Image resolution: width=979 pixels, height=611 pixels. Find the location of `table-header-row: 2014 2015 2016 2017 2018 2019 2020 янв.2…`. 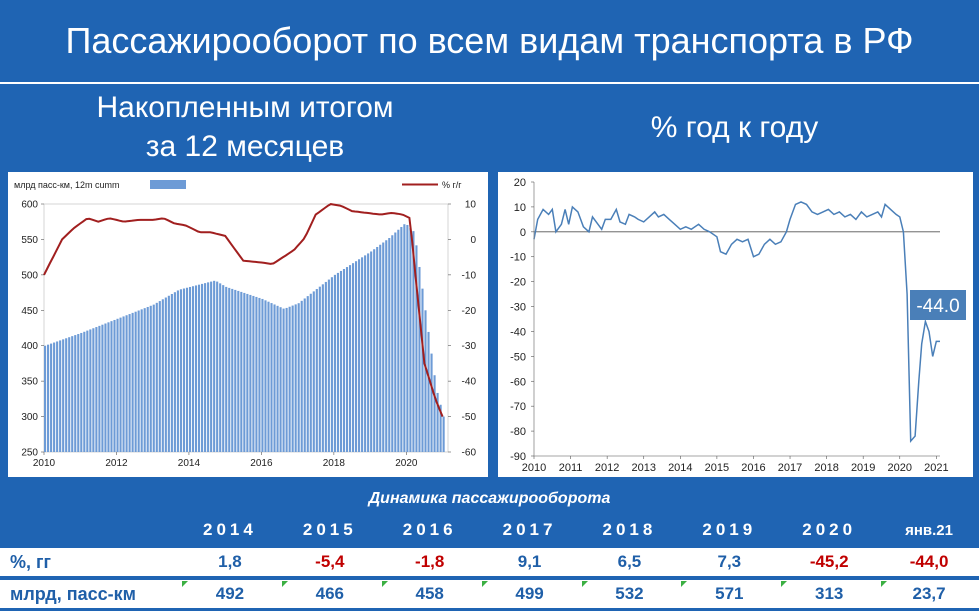

table-header-row: 2014 2015 2016 2017 2018 2019 2020 янв.2… is located at coordinates (489, 530).